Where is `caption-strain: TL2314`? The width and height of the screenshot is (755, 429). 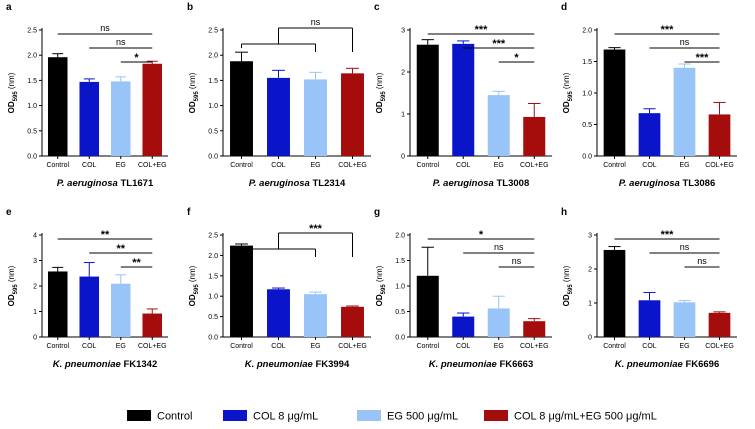 caption-strain: TL2314 is located at coordinates (328, 183).